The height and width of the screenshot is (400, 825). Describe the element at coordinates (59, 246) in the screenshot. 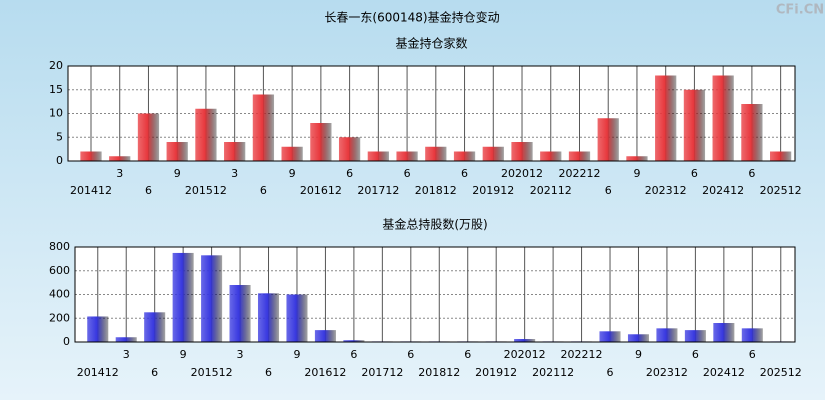

I see `y-tick-label: 800` at that location.